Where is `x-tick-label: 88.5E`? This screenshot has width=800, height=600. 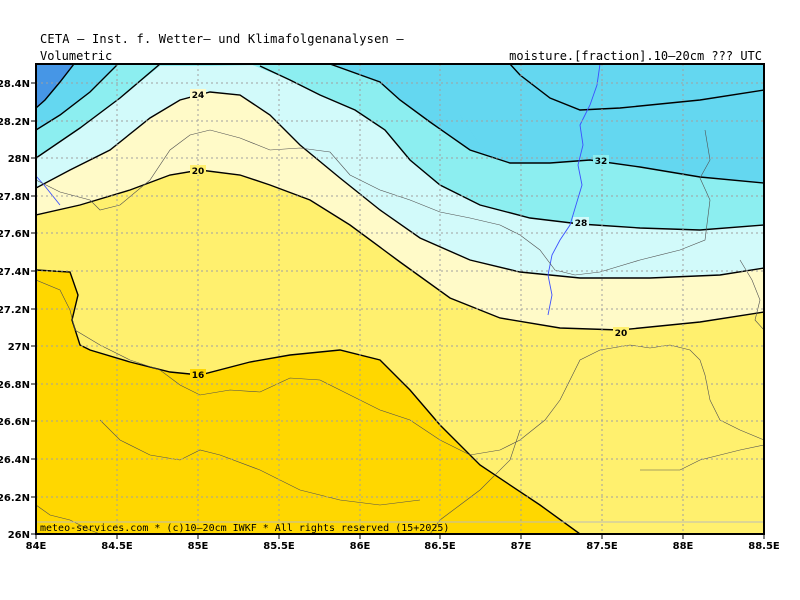 x-tick-label: 88.5E is located at coordinates (764, 546).